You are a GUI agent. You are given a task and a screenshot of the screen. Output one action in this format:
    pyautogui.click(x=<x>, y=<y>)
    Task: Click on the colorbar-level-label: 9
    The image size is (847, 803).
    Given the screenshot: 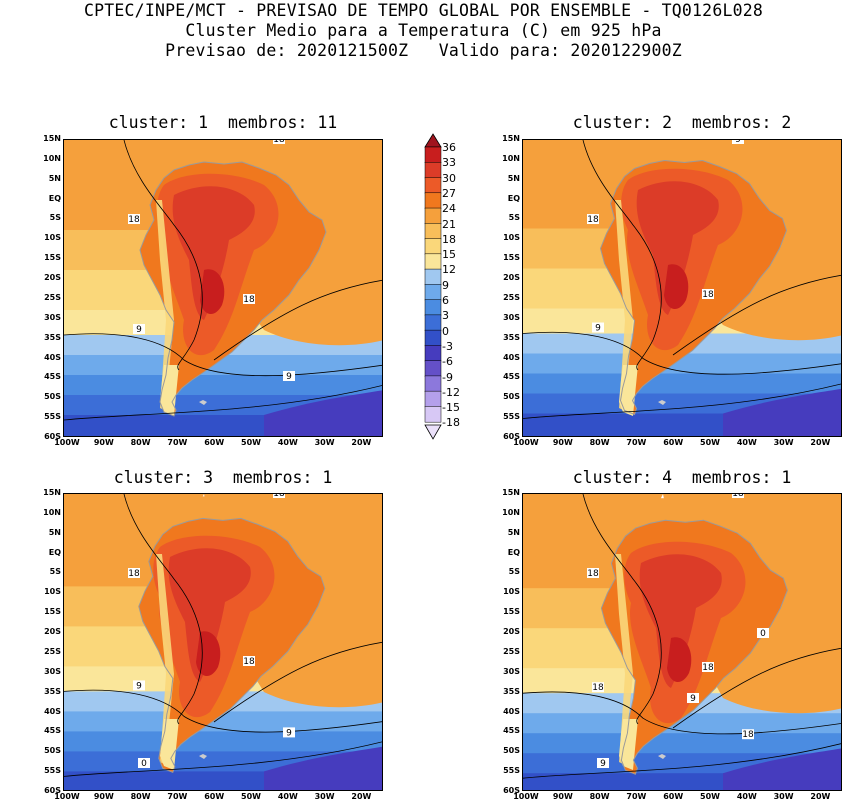 What is the action you would take?
    pyautogui.click(x=445, y=285)
    